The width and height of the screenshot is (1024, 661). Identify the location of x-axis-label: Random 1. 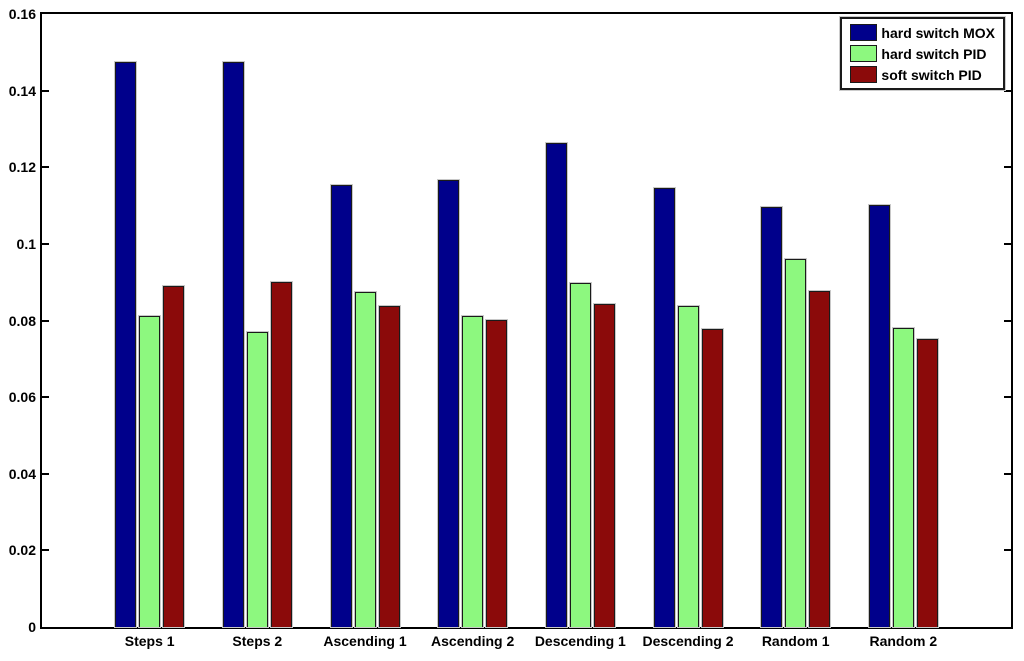
(795, 641).